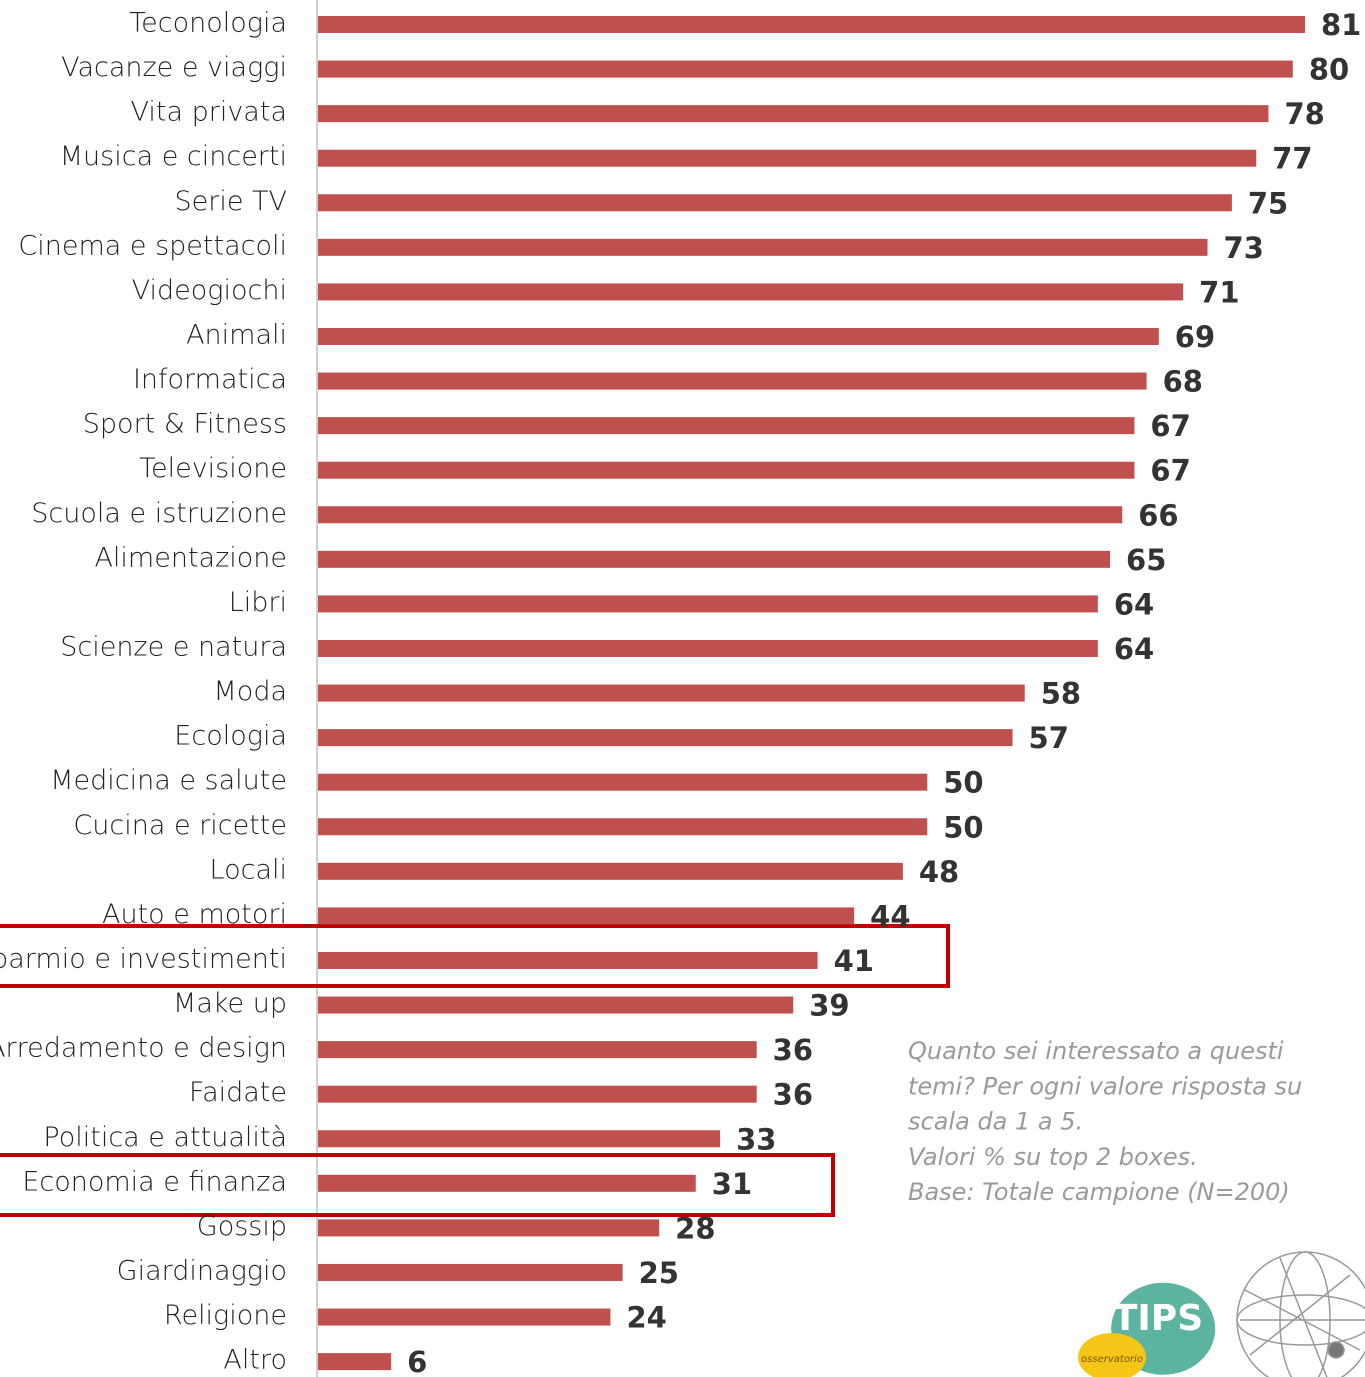 The height and width of the screenshot is (1377, 1365). I want to click on value-label: 78, so click(1304, 114).